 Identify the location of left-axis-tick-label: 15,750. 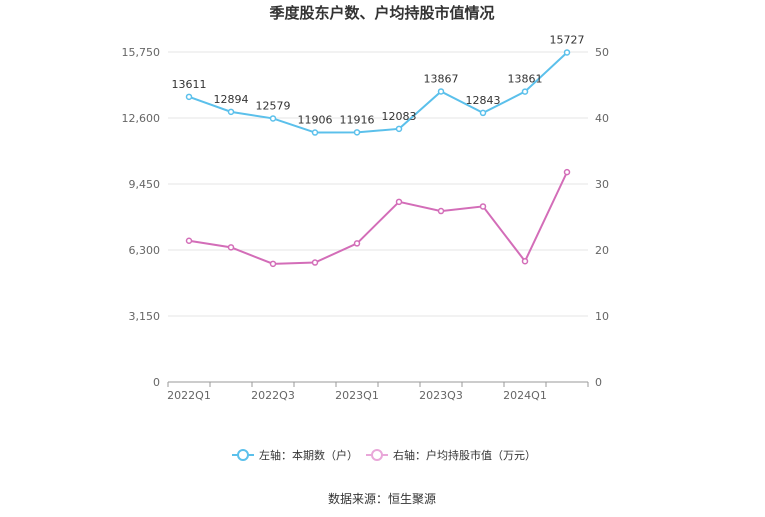
(141, 52).